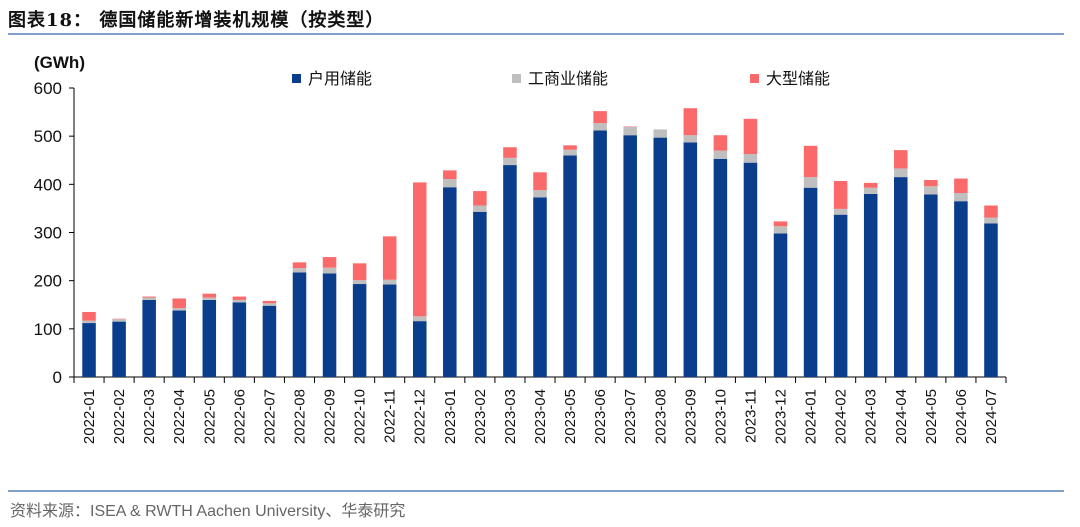 The height and width of the screenshot is (527, 1080). Describe the element at coordinates (149, 416) in the screenshot. I see `x-tick-label: 2022-03` at that location.